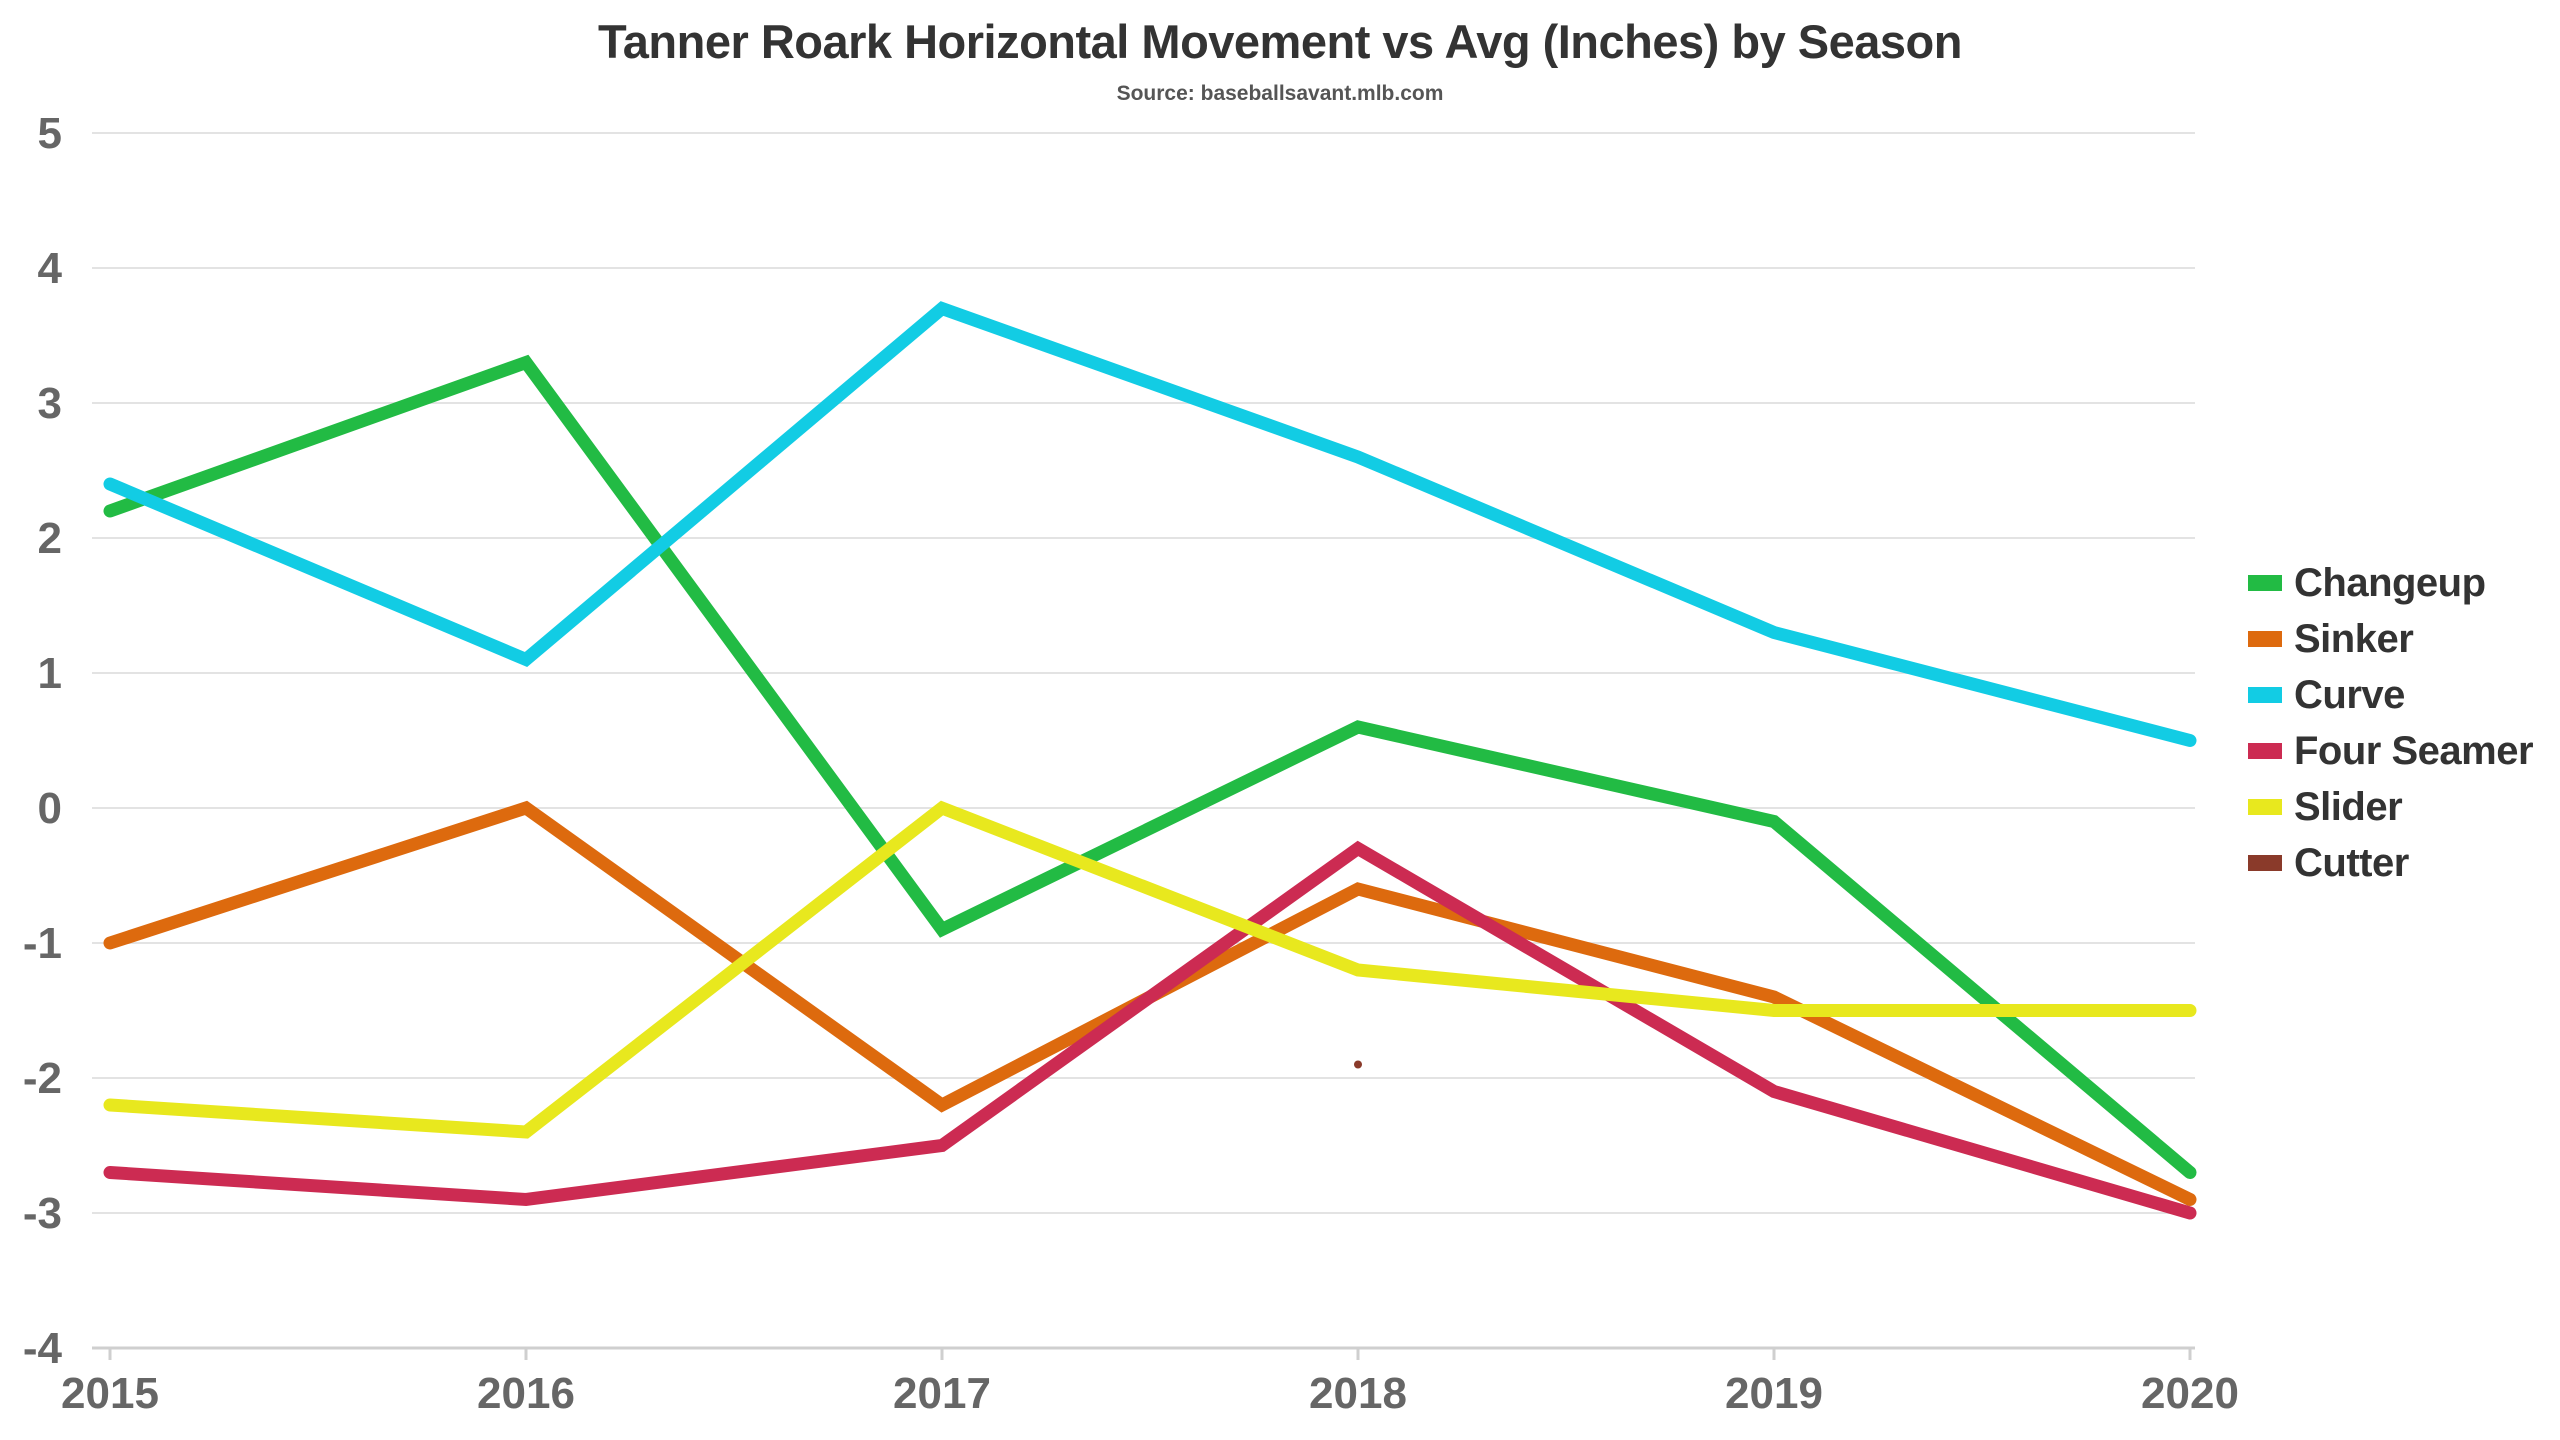 The image size is (2560, 1440). I want to click on legend-label: Changeup, so click(2390, 582).